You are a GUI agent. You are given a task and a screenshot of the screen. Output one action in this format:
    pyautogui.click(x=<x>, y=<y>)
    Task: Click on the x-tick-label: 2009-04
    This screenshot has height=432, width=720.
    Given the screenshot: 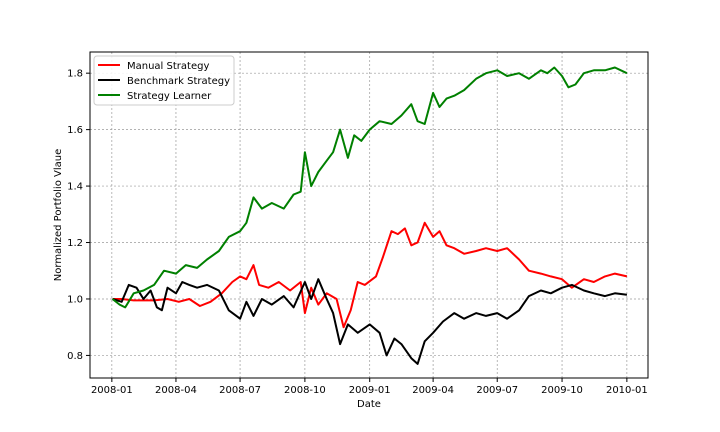 What is the action you would take?
    pyautogui.click(x=433, y=390)
    